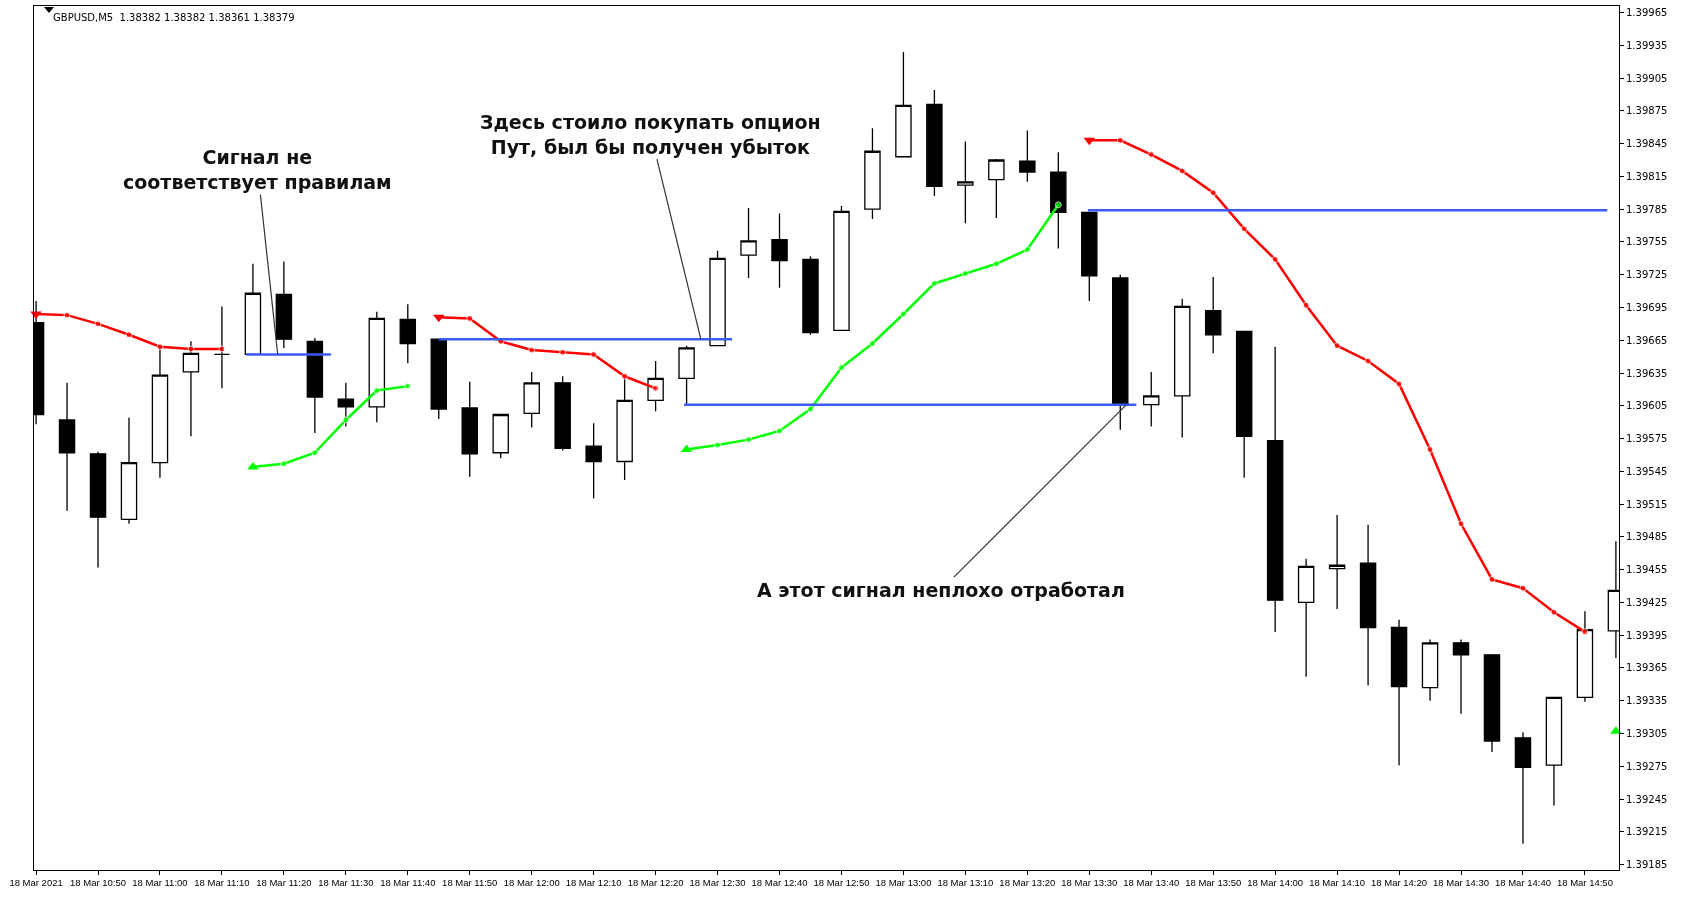 This screenshot has height=900, width=1689. I want to click on x-tick-label: 18 Mar 14:40, so click(1522, 883).